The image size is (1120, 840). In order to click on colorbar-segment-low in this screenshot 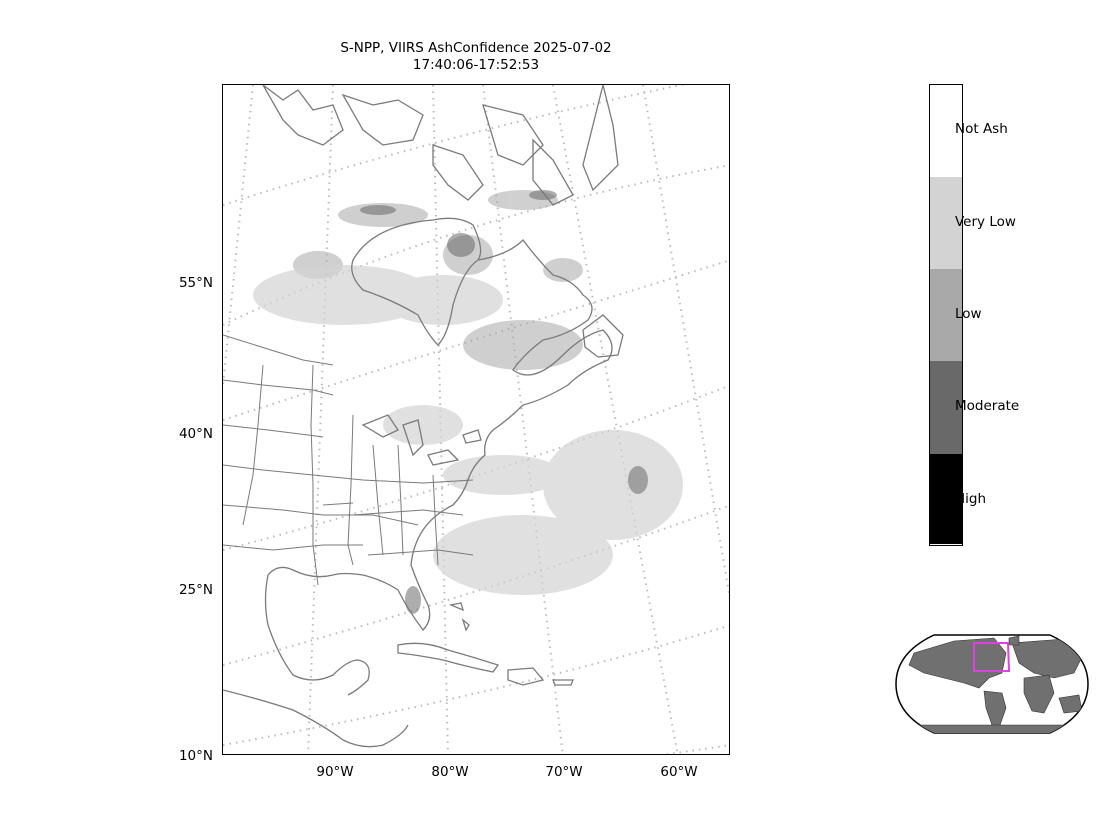, I will do `click(946, 315)`.